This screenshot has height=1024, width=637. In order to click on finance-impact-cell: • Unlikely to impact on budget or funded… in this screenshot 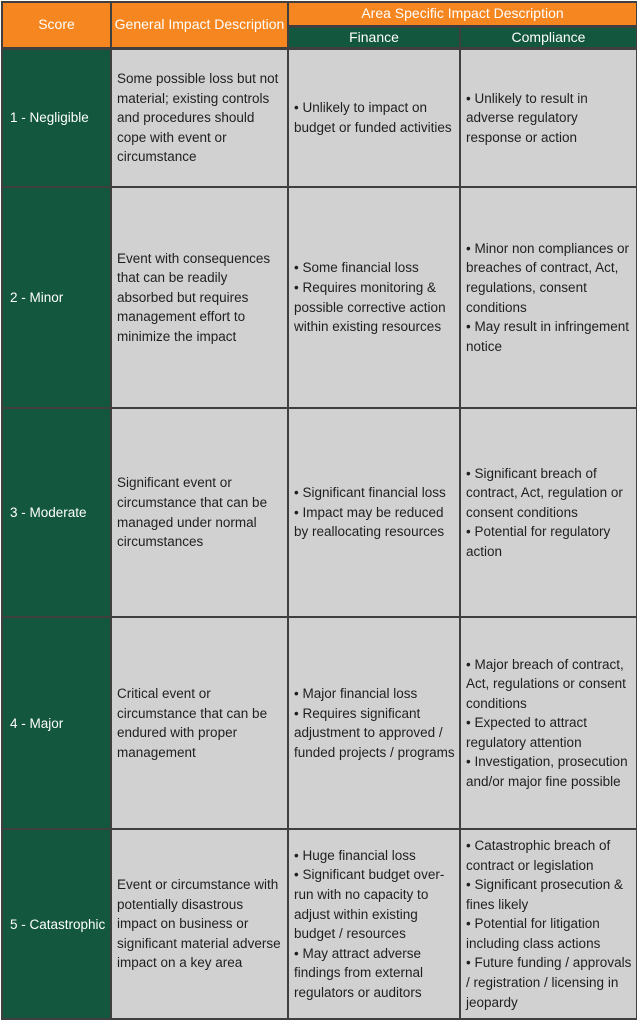, I will do `click(374, 118)`.